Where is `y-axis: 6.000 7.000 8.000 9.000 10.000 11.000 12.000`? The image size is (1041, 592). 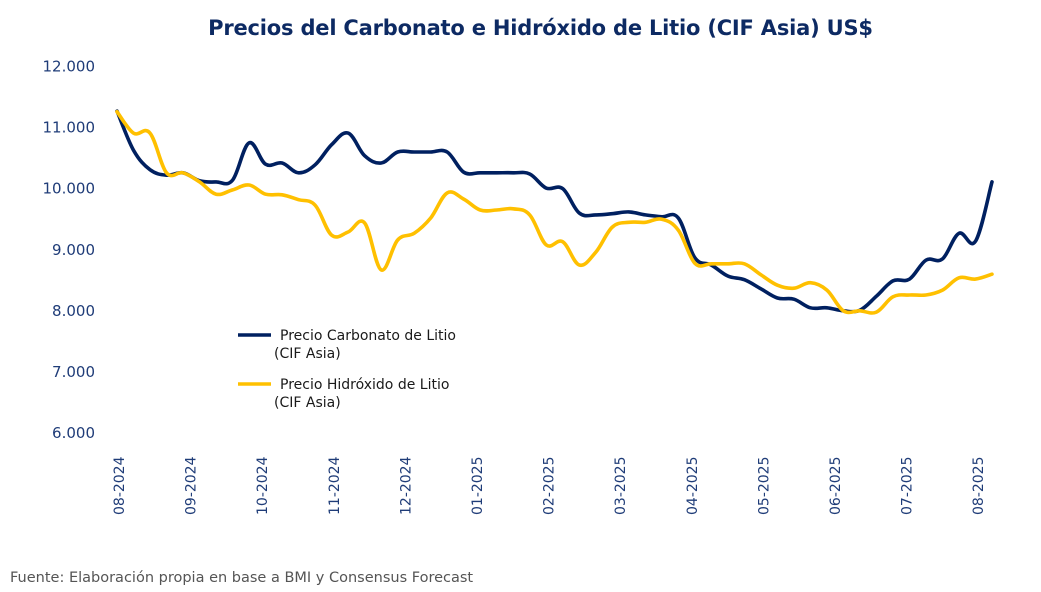
y-axis: 6.000 7.000 8.000 9.000 10.000 11.000 12.000 is located at coordinates (69, 250).